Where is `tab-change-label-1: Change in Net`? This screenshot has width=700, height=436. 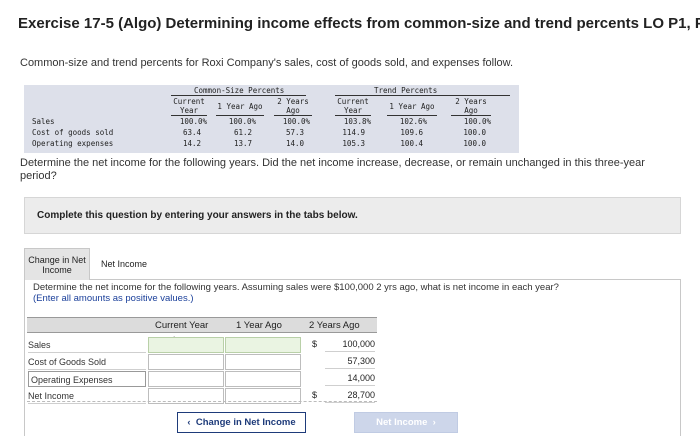 tab-change-label-1: Change in Net is located at coordinates (57, 259).